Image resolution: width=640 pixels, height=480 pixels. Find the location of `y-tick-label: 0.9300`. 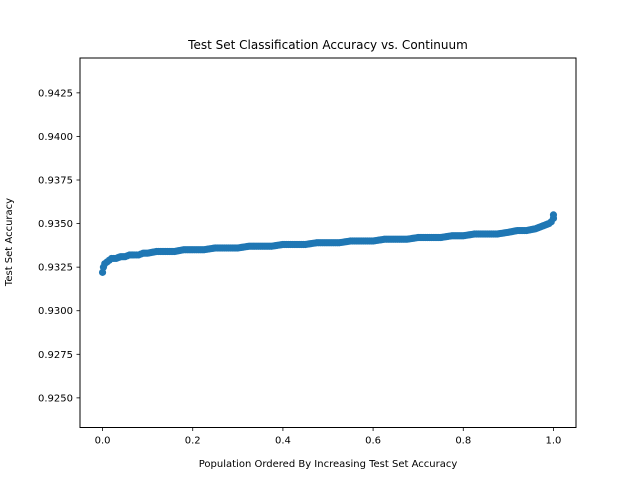

y-tick-label: 0.9300 is located at coordinates (55, 311).